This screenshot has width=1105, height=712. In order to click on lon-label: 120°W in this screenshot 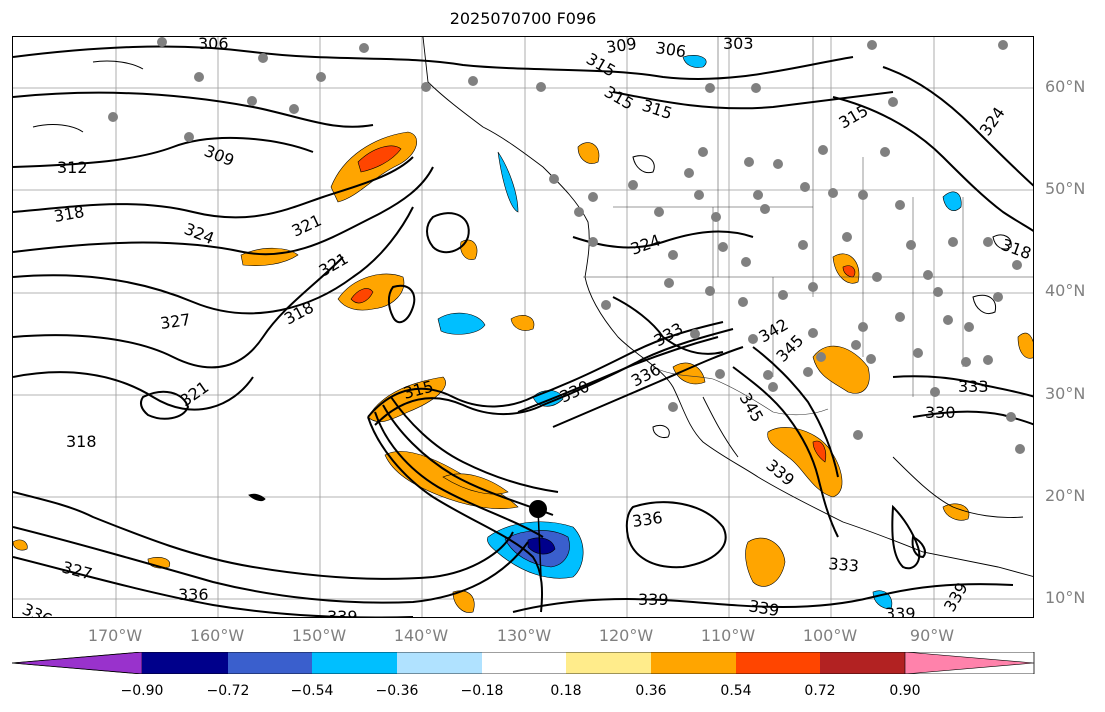, I will do `click(626, 635)`.